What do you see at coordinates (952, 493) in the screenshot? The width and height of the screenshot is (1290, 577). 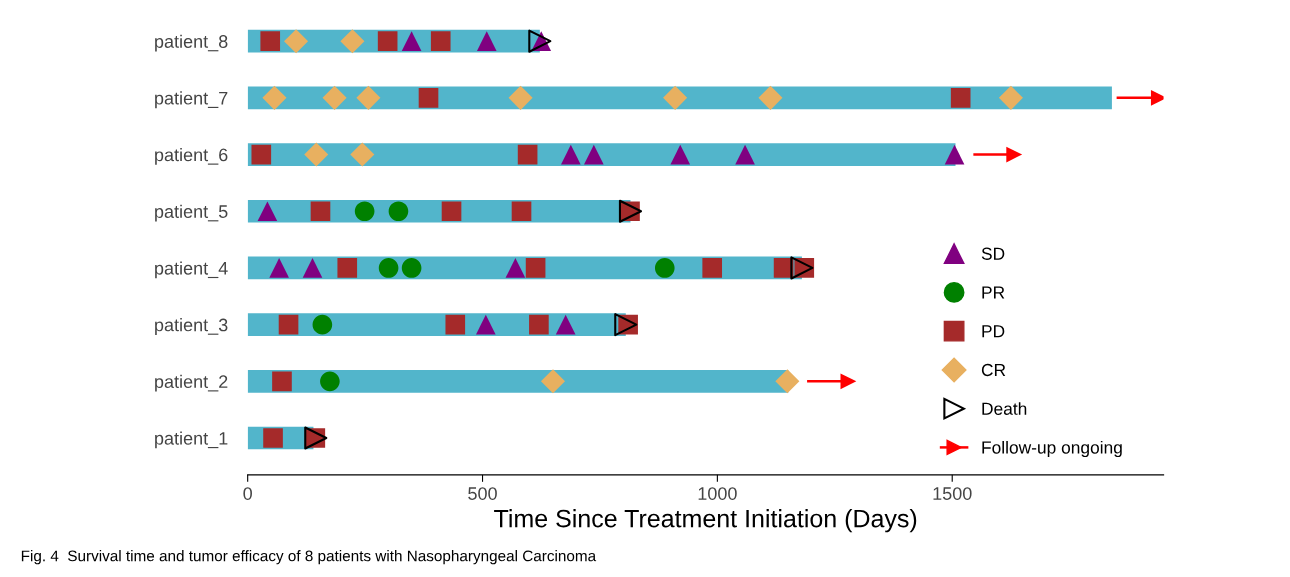 I see `x-tick-label: 1500` at bounding box center [952, 493].